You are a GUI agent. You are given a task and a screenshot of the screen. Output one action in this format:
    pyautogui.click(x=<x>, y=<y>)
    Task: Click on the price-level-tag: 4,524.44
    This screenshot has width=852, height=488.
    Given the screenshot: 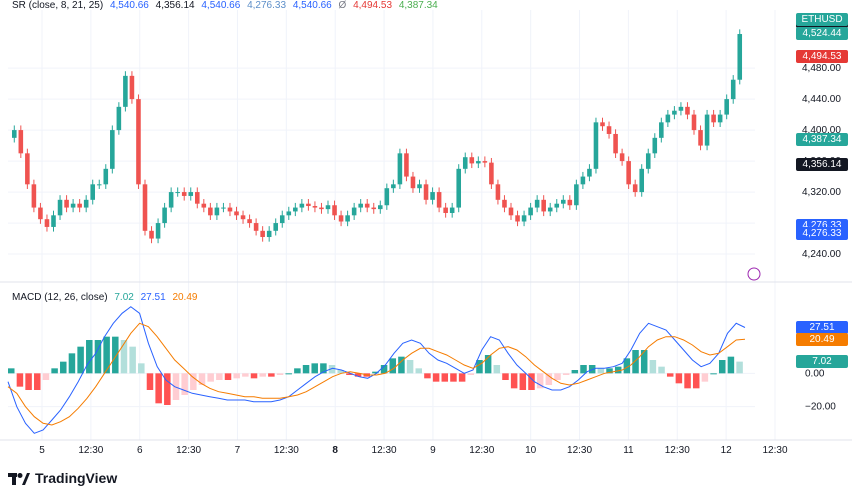 What is the action you would take?
    pyautogui.click(x=822, y=34)
    